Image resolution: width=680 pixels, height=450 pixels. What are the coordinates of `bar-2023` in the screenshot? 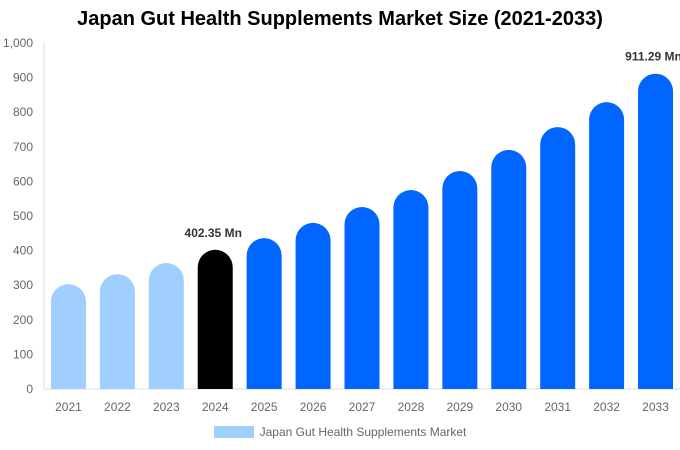 It's located at (166, 326).